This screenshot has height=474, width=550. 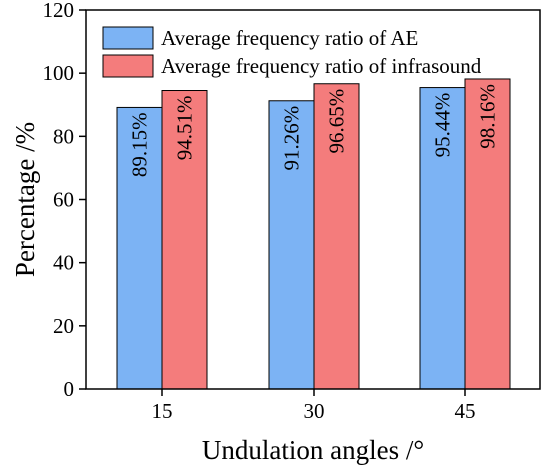 I want to click on bar-value-label: 89.15%, so click(x=140, y=144).